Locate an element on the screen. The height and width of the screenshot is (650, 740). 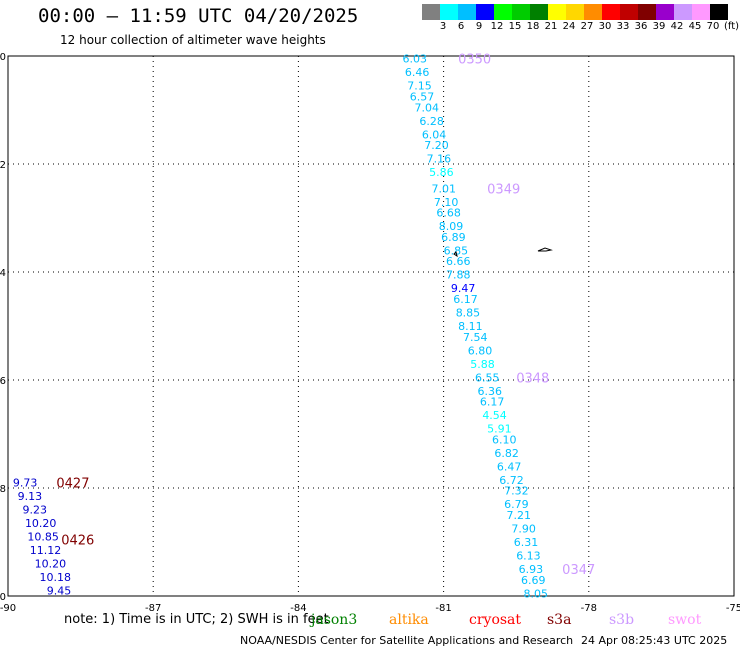
wave-height-value: 7.54 is located at coordinates (475, 337).